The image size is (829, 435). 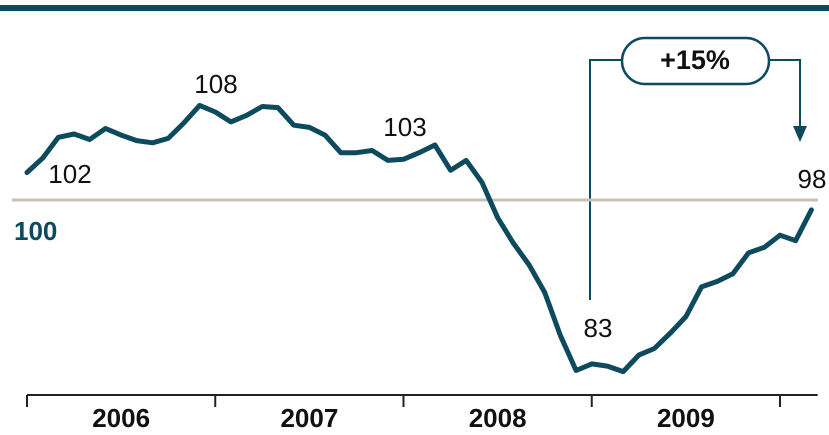 I want to click on change-label: +15%, so click(x=695, y=60).